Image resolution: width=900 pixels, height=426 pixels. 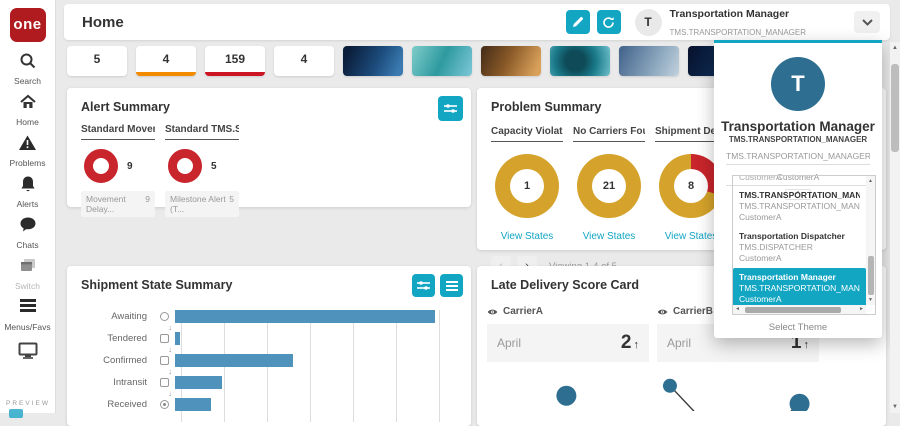 What do you see at coordinates (28, 102) in the screenshot?
I see `home-icon` at bounding box center [28, 102].